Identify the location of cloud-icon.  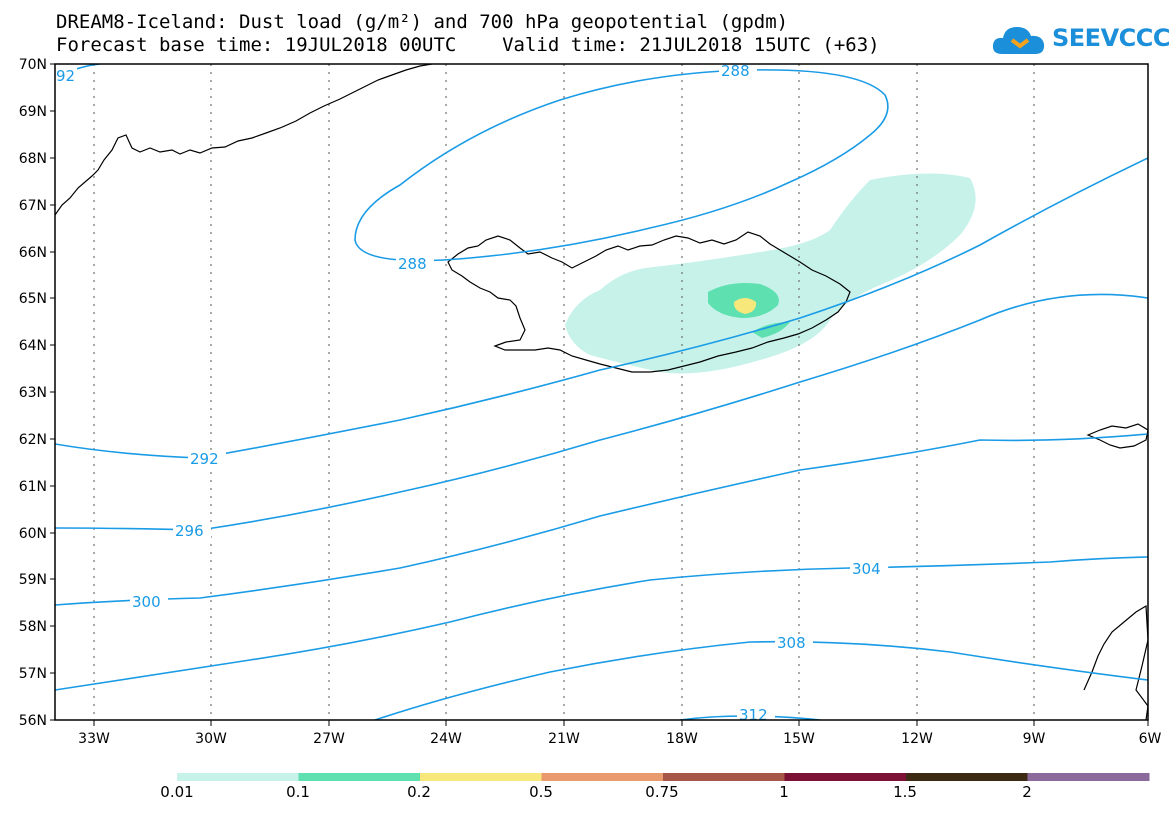
(1018, 40).